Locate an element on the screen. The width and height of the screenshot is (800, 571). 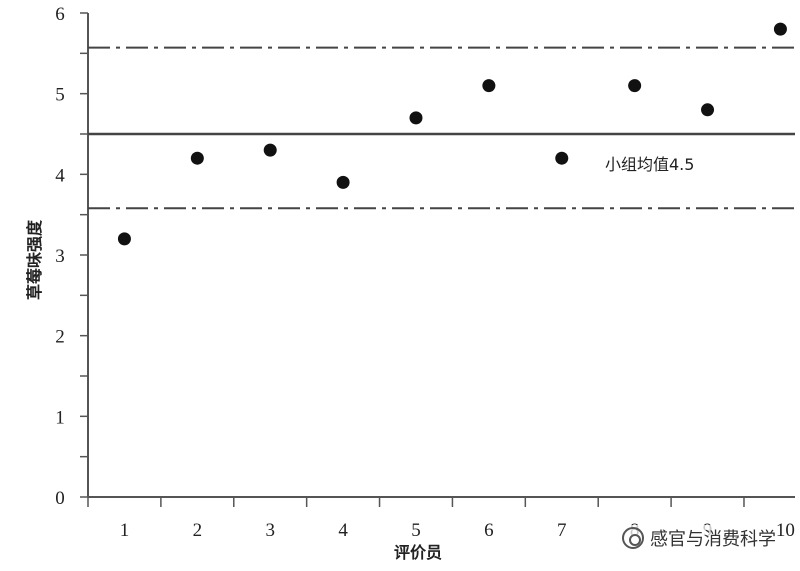
watermark: 感官与消费科学 is located at coordinates (699, 538).